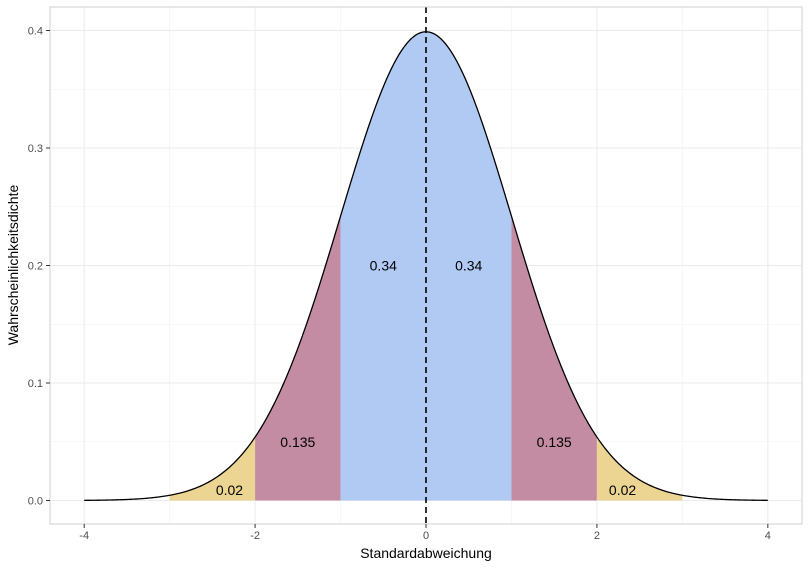 Image resolution: width=810 pixels, height=575 pixels. Describe the element at coordinates (255, 536) in the screenshot. I see `x-tick-label: -2` at that location.